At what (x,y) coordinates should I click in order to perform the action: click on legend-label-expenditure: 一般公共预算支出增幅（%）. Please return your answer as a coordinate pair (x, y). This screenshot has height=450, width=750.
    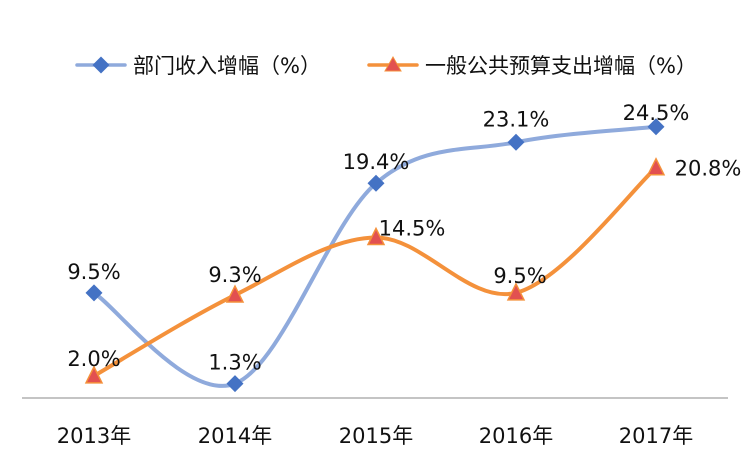
    Looking at the image, I should click on (560, 66).